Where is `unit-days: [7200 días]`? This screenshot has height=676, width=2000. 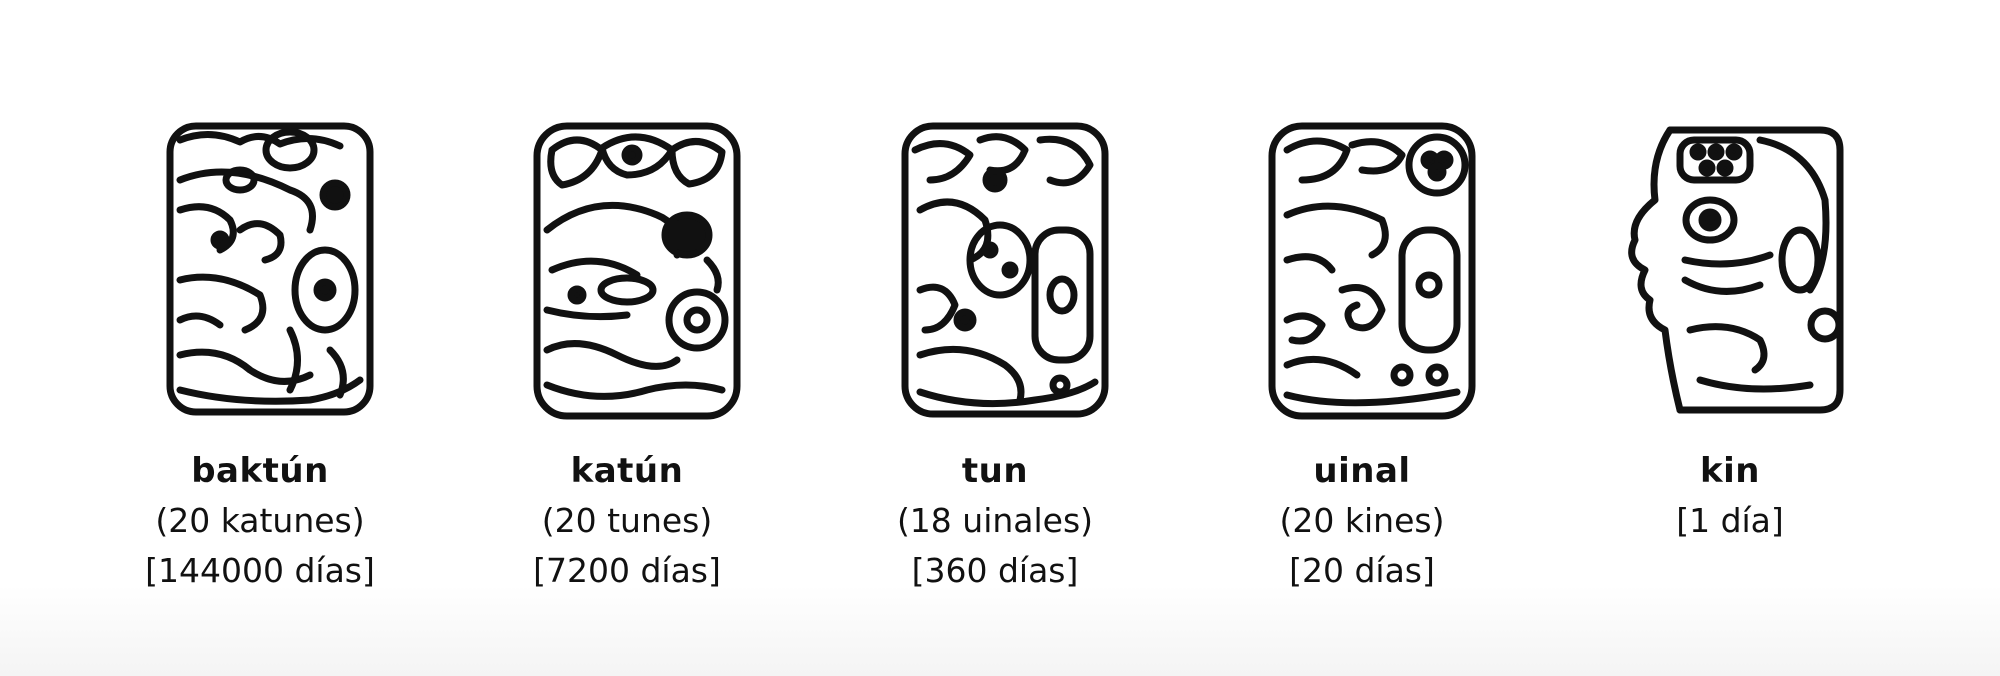
unit-days: [7200 días] is located at coordinates (627, 570).